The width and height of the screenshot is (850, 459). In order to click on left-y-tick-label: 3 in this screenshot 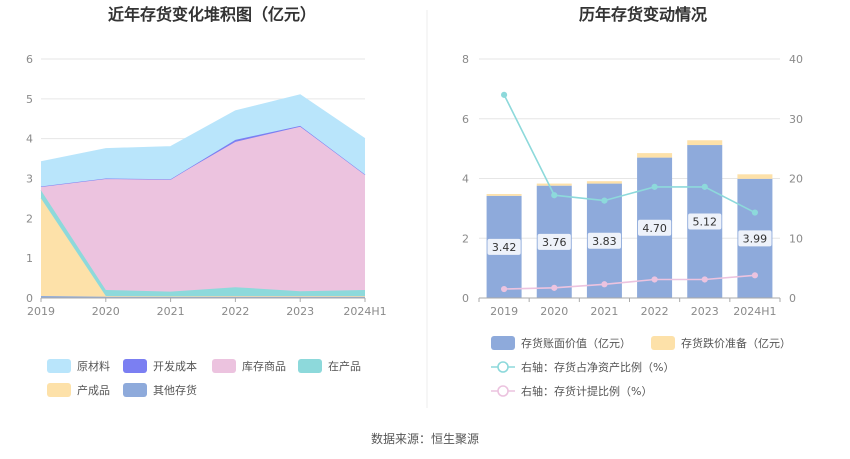, I will do `click(29, 179)`.